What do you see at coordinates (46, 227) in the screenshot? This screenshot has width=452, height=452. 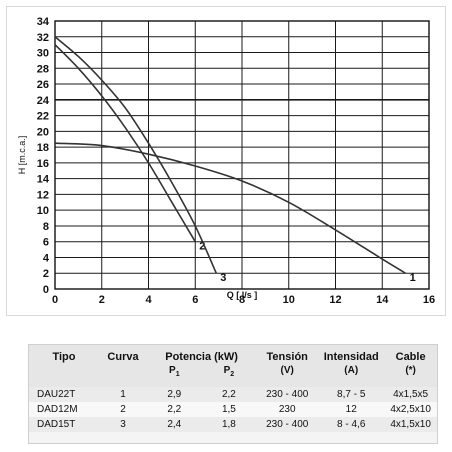 I see `y-tick-label: 8` at bounding box center [46, 227].